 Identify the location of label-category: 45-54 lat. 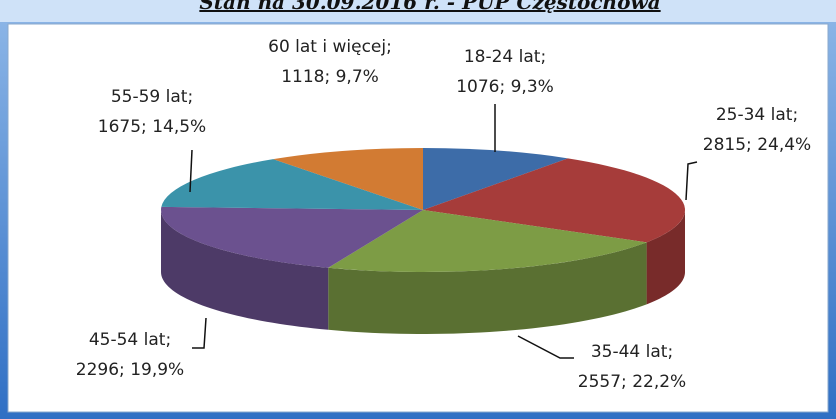
(127, 340).